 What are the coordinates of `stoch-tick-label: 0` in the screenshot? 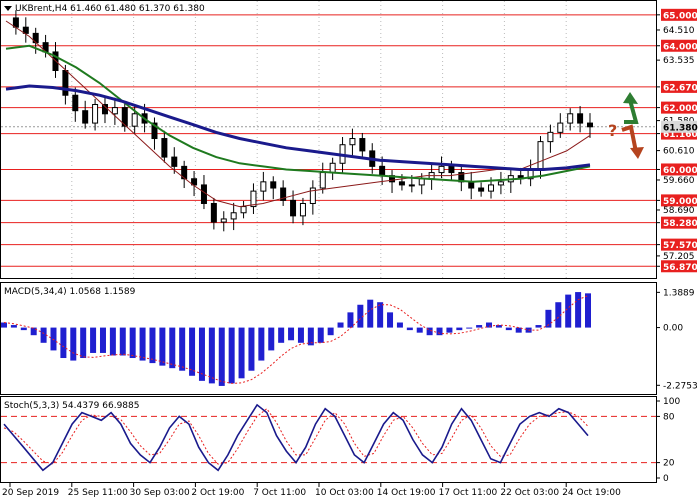 It's located at (666, 479).